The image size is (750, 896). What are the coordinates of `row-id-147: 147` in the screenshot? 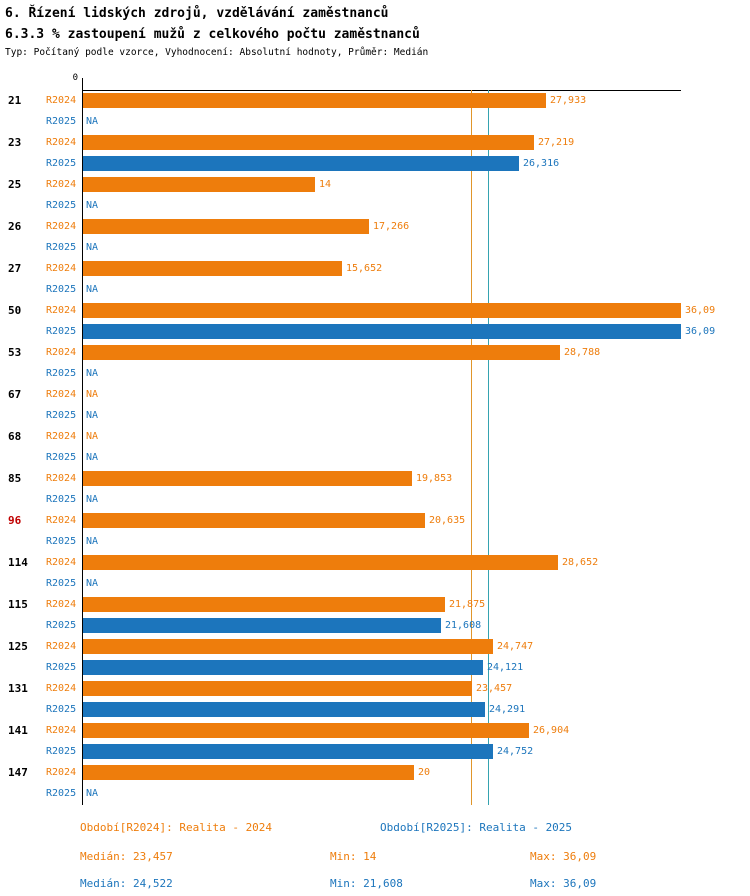 It's located at (18, 772).